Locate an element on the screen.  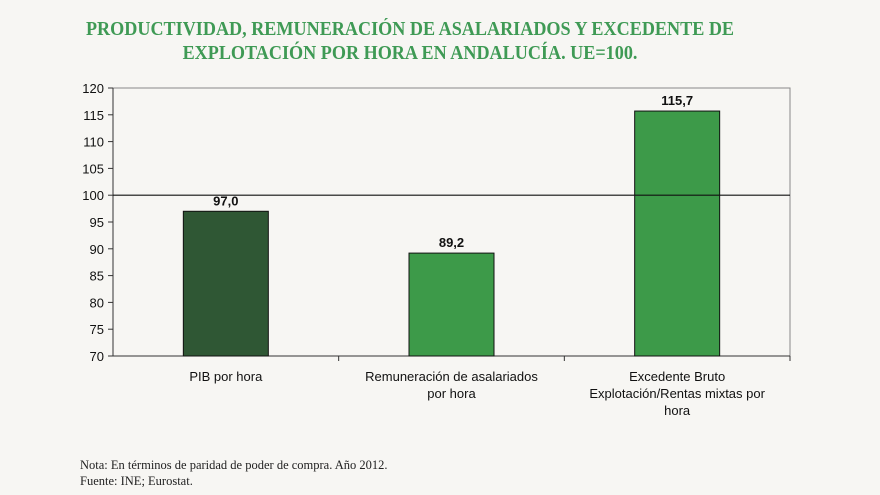
data-label: 115,7 is located at coordinates (677, 100).